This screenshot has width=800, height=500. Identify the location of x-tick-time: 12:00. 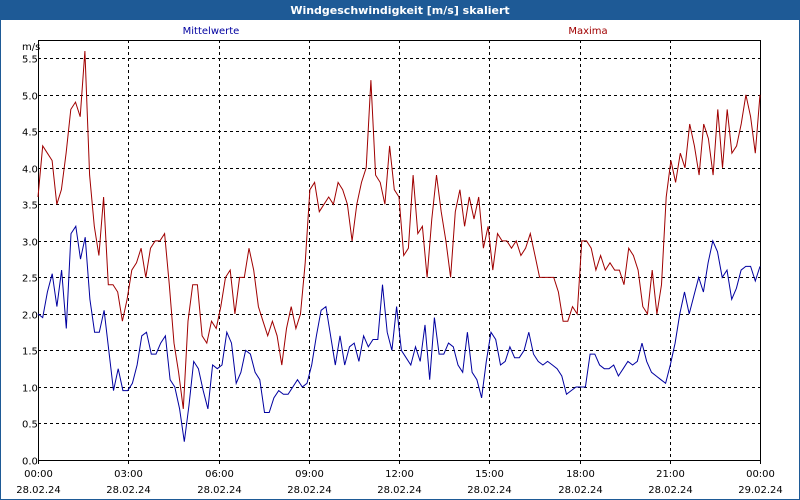
(399, 474).